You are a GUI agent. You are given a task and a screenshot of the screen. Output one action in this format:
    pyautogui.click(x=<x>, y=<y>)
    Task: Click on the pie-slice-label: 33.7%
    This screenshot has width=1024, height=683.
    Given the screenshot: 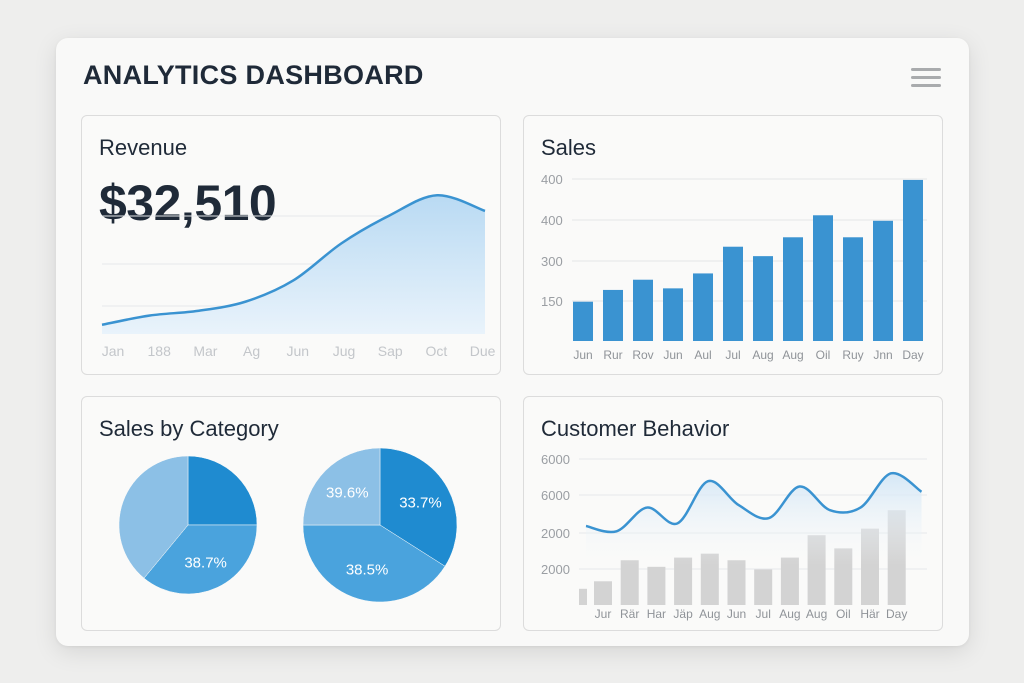 What is the action you would take?
    pyautogui.click(x=420, y=503)
    